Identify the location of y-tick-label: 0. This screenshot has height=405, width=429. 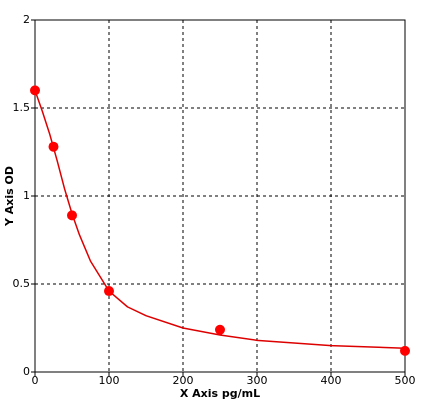
(26, 371).